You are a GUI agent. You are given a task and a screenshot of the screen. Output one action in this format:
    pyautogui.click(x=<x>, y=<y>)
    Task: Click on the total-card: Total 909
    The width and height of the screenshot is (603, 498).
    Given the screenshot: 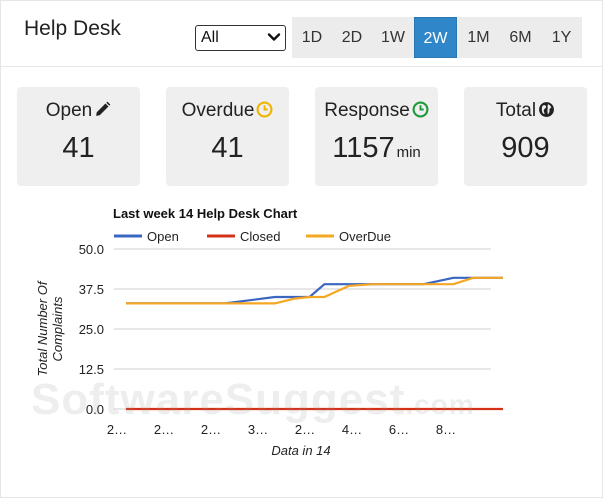 What is the action you would take?
    pyautogui.click(x=525, y=136)
    